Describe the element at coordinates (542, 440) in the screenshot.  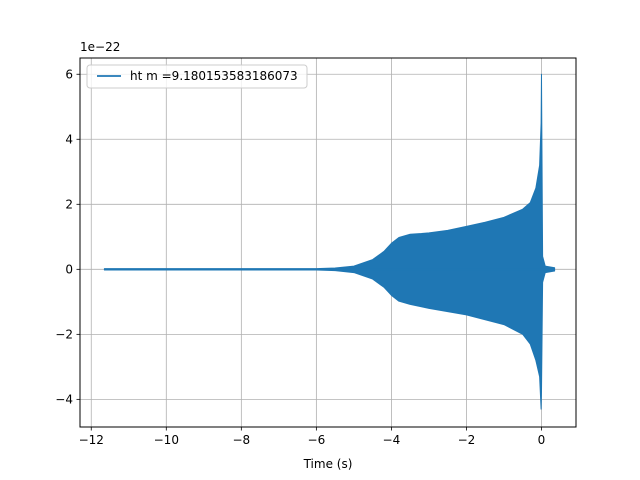
I see `x-tick-label: 0` at that location.